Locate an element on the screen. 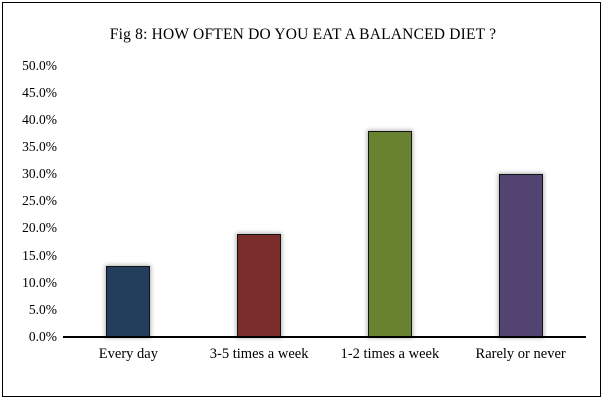 The width and height of the screenshot is (606, 400). y-axis-tick-label: 50.0% is located at coordinates (39, 65).